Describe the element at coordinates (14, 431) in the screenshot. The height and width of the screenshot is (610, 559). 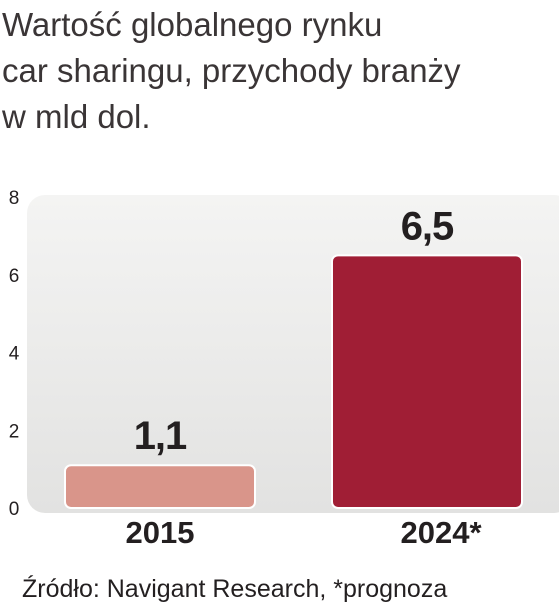
I see `y-tick-label: 2` at that location.